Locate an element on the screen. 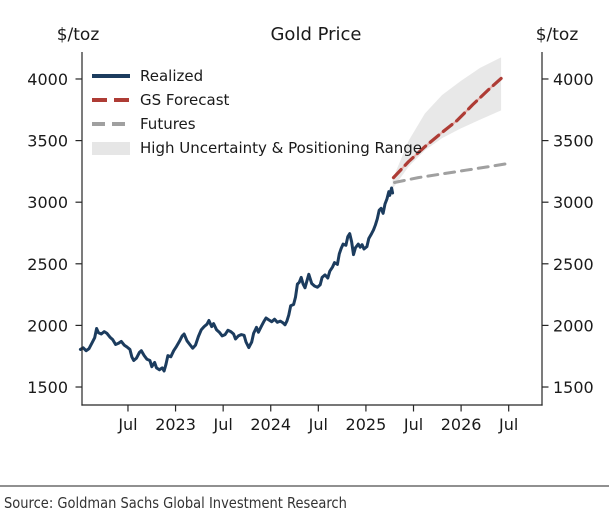 This screenshot has height=516, width=609. right-tick-label: 2500 is located at coordinates (573, 264).